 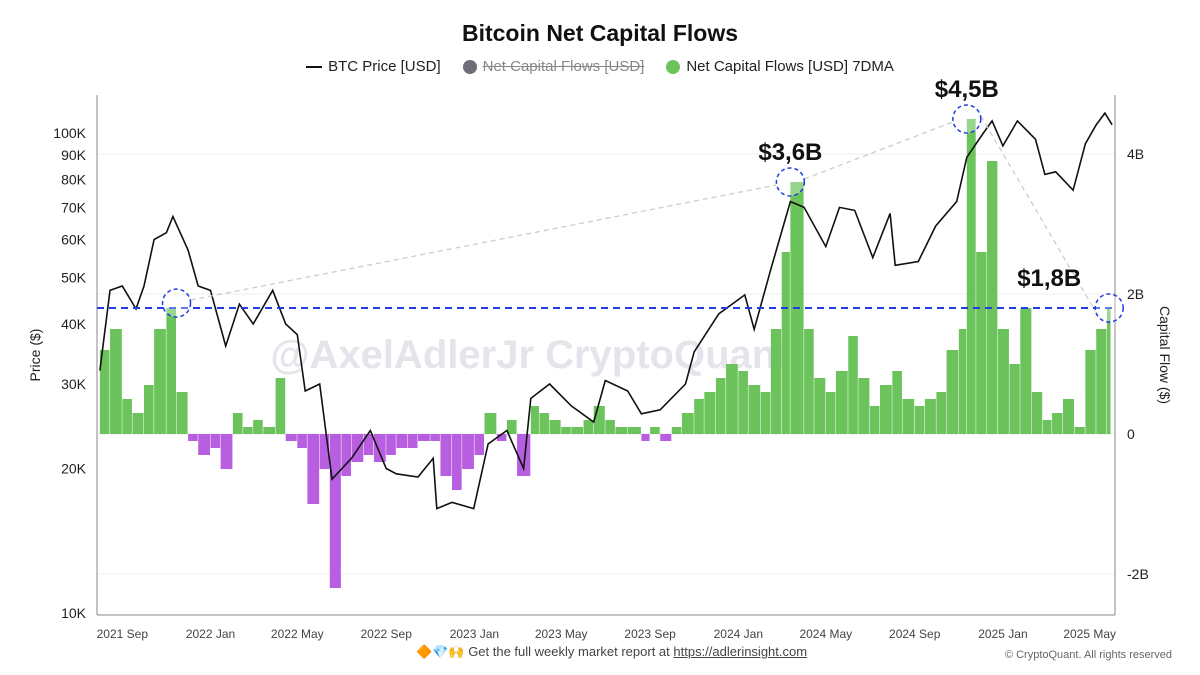 What do you see at coordinates (915, 634) in the screenshot?
I see `x-tick-label: 2024 Sep` at bounding box center [915, 634].